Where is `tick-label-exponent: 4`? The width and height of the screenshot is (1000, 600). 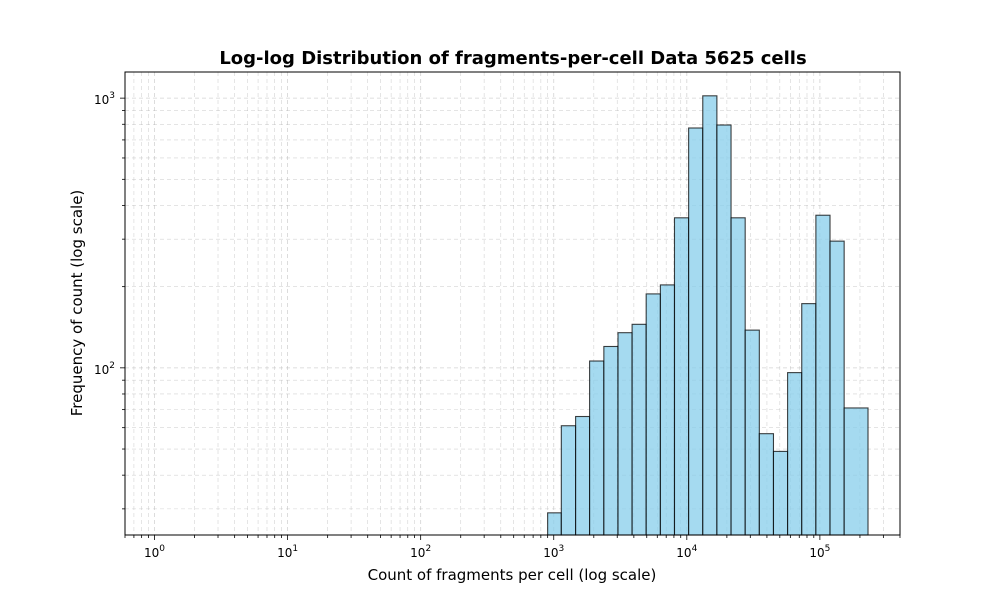 tick-label-exponent: 4 is located at coordinates (695, 549).